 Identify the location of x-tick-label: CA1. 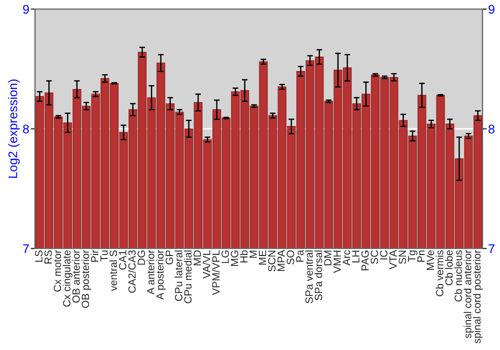
(122, 260).